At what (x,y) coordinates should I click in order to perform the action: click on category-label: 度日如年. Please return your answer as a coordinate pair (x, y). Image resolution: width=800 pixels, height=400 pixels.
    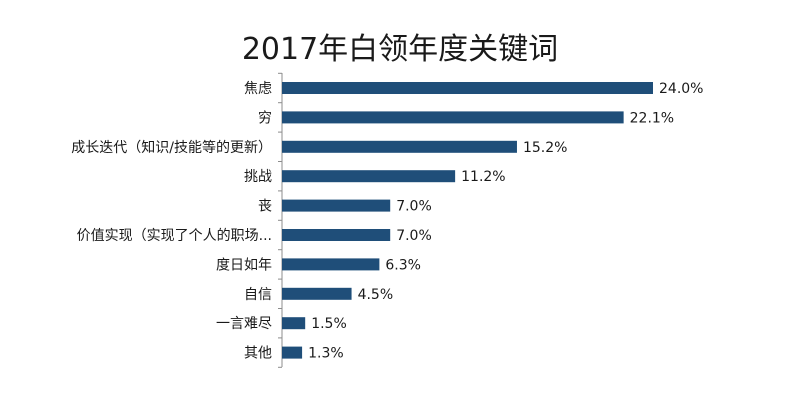
    Looking at the image, I should click on (244, 265).